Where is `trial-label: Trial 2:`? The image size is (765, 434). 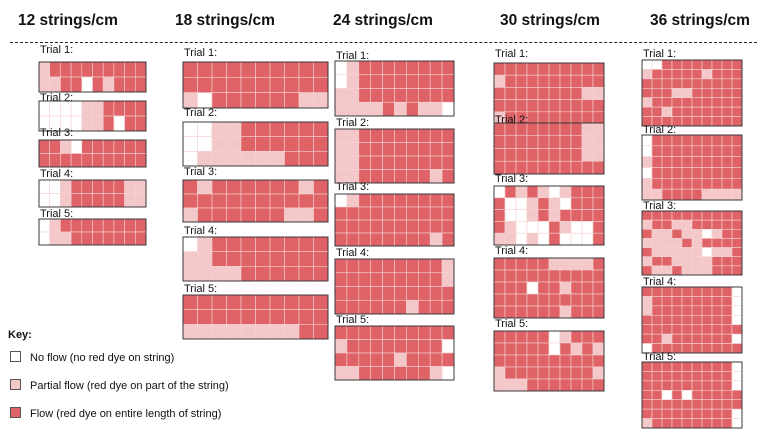
trial-label: Trial 2: is located at coordinates (660, 130).